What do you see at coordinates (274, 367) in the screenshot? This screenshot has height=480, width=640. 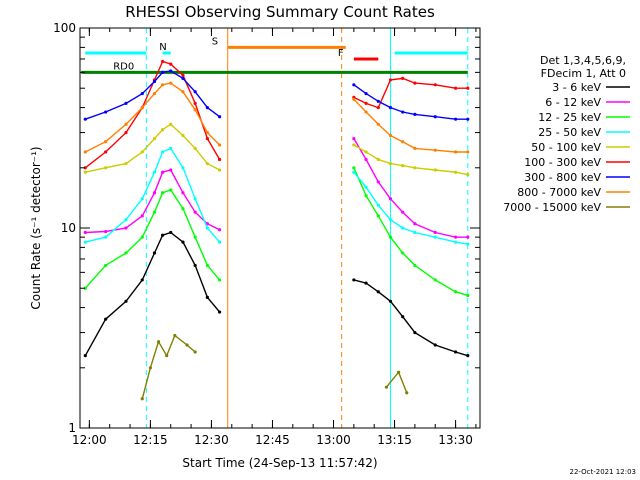 I see `series-7000-15000-kev` at bounding box center [274, 367].